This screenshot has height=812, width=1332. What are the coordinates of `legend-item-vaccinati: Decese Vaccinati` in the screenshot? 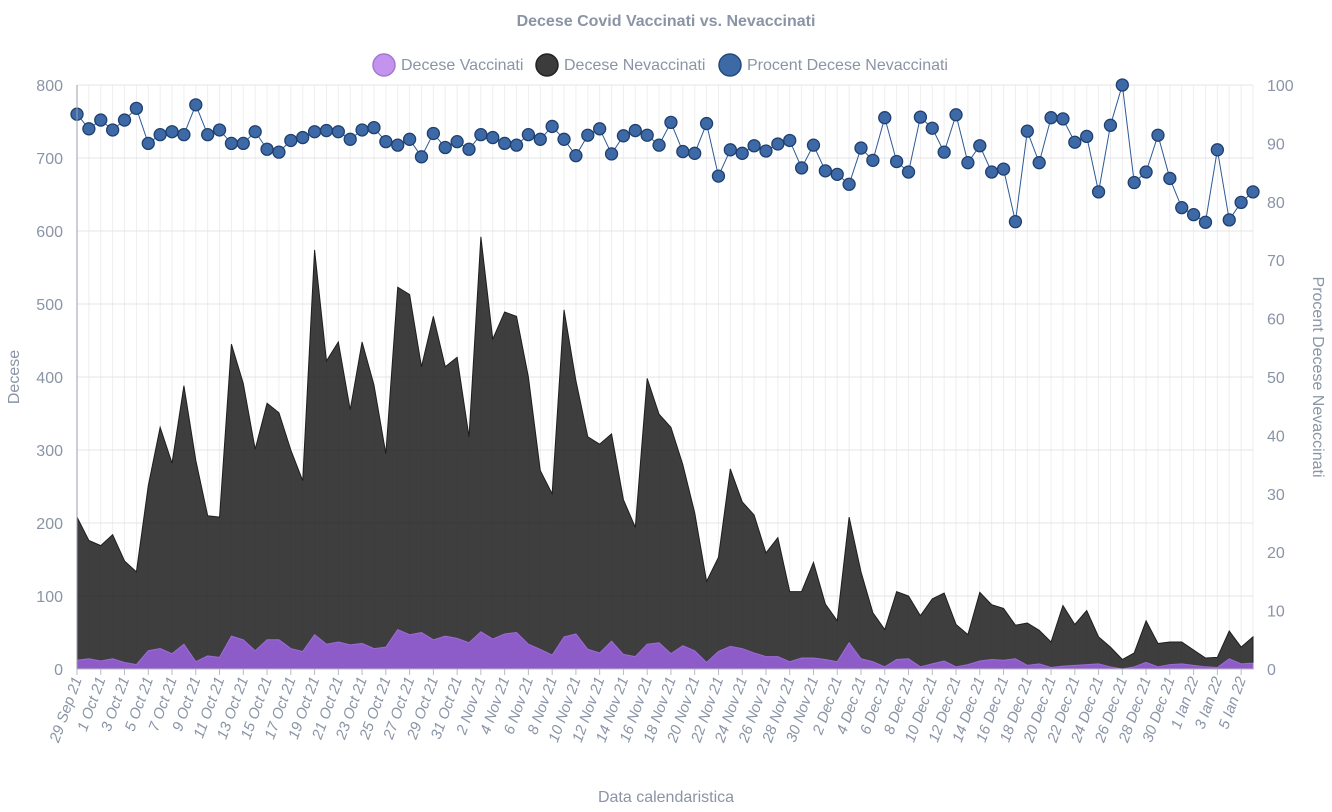 It's located at (447, 65).